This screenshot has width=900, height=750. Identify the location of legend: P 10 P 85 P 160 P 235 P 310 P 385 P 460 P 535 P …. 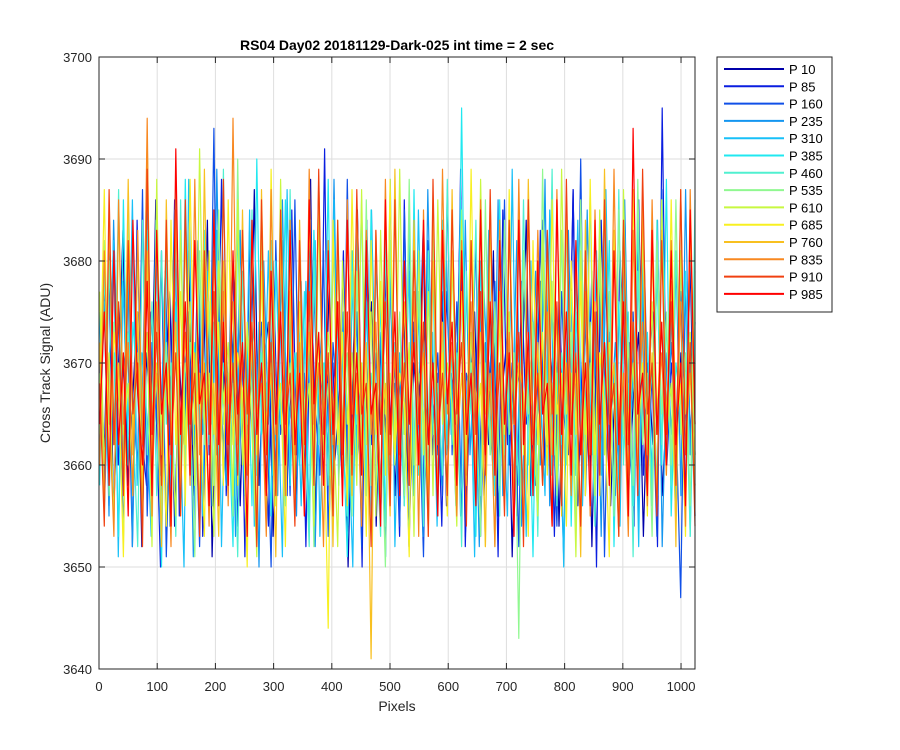
(774, 184).